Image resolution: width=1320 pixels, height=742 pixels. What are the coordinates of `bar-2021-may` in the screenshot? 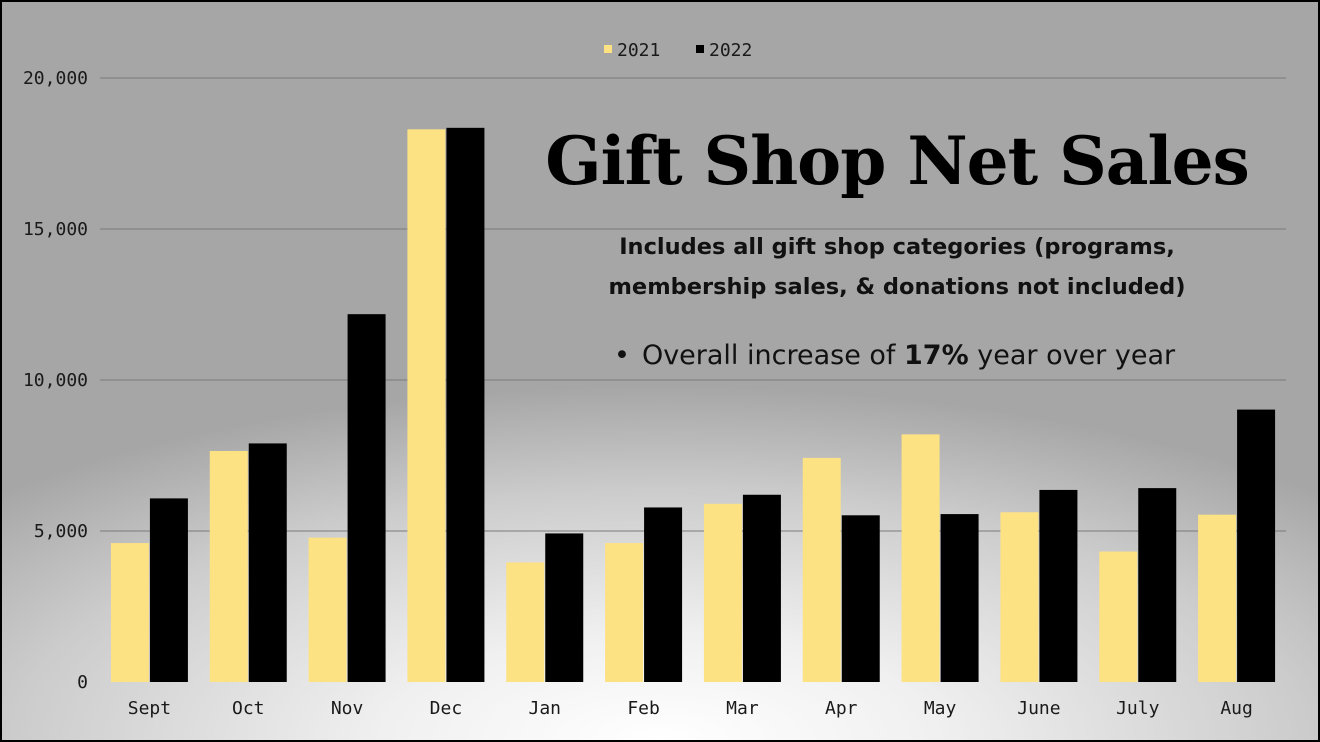 It's located at (920, 558).